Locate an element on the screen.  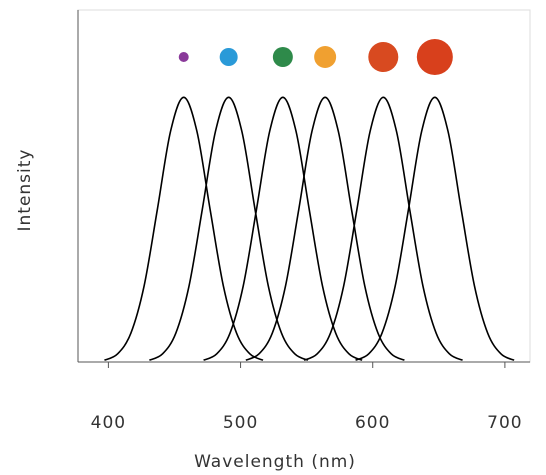
x-tick-label: 500 is located at coordinates (240, 423).